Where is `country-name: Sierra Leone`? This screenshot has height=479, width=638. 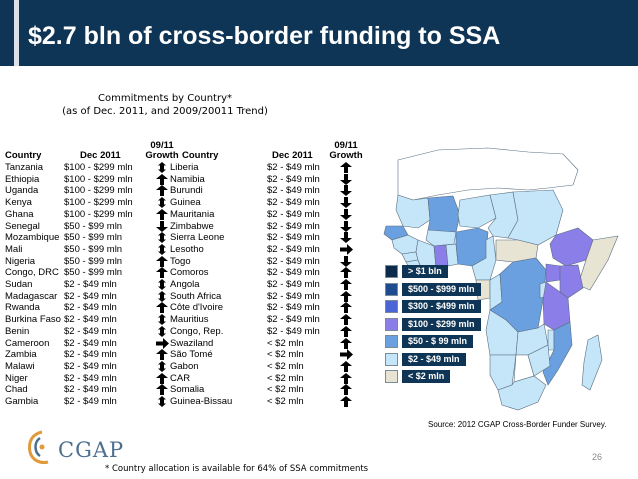 country-name: Sierra Leone is located at coordinates (197, 238).